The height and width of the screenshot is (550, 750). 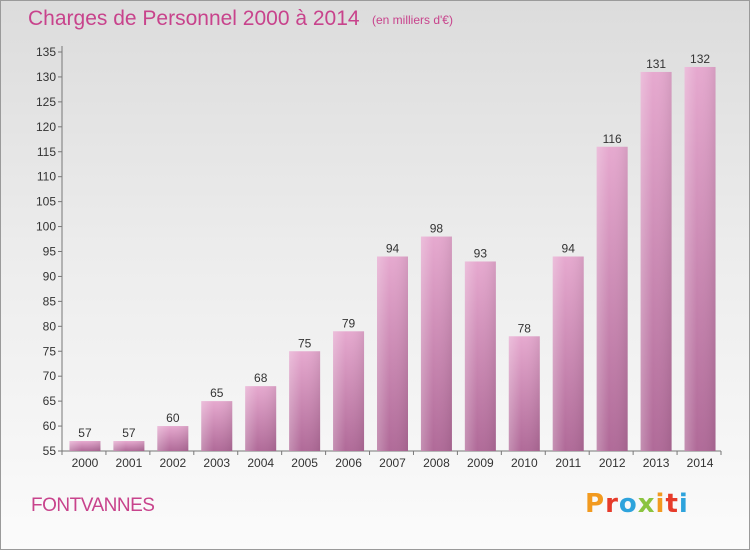 I want to click on logo-letter: o, so click(x=628, y=504).